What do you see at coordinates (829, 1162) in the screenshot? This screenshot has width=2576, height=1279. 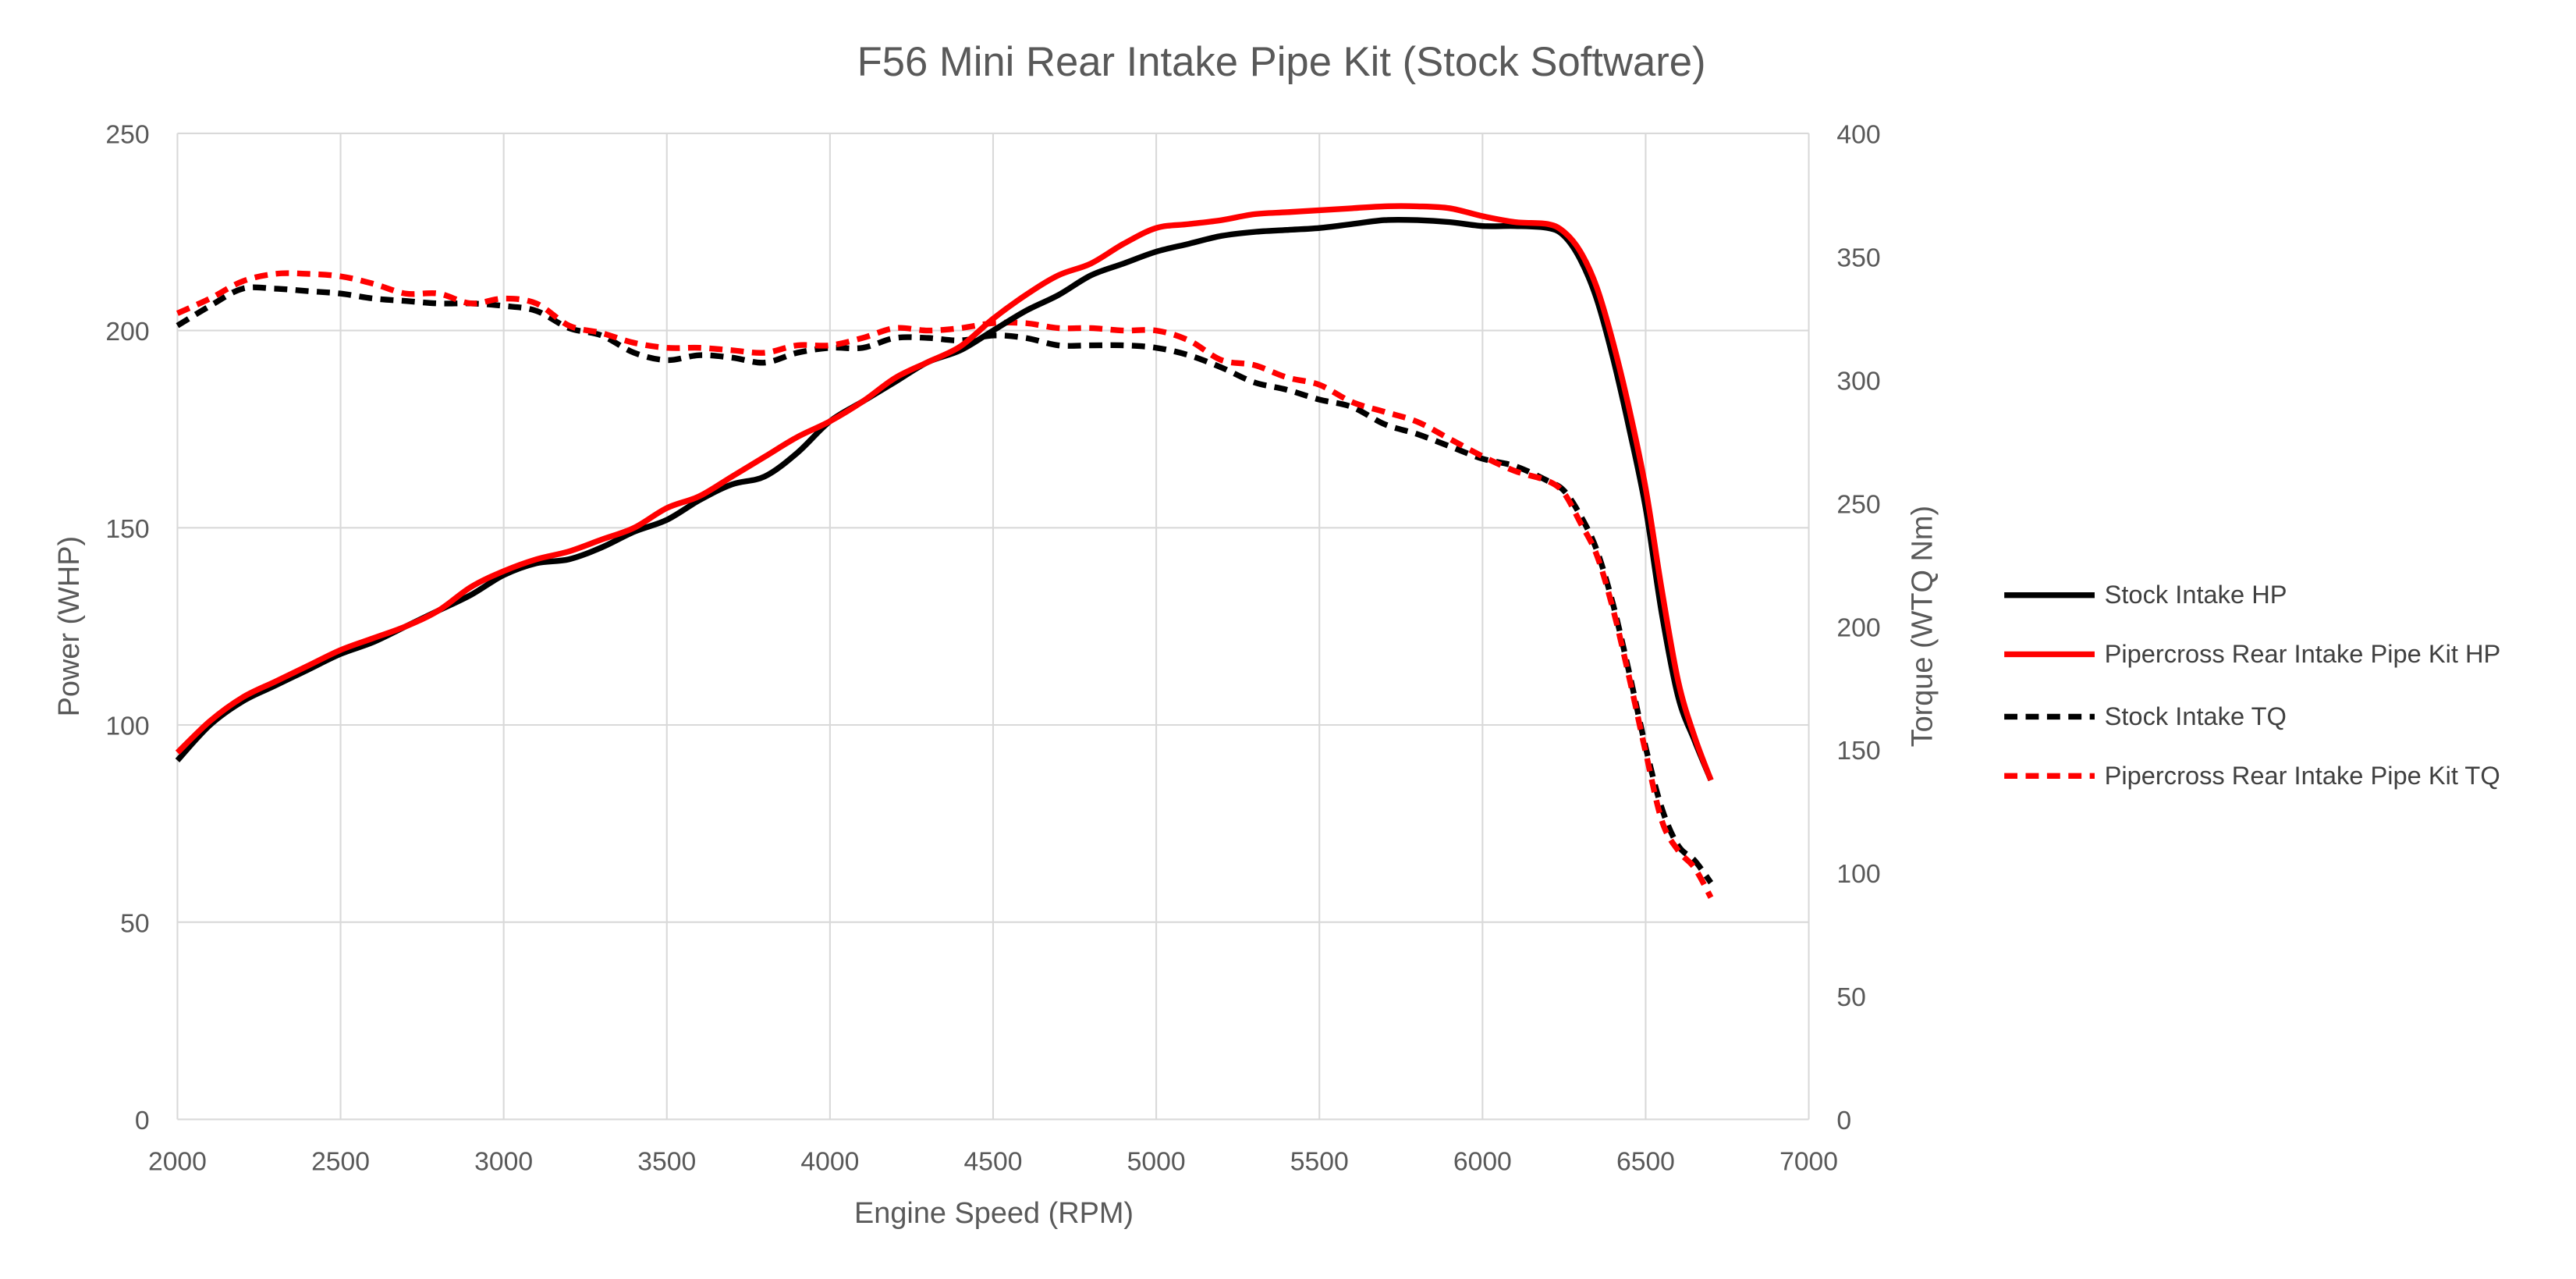 I see `x-tick-label: 4000` at bounding box center [829, 1162].